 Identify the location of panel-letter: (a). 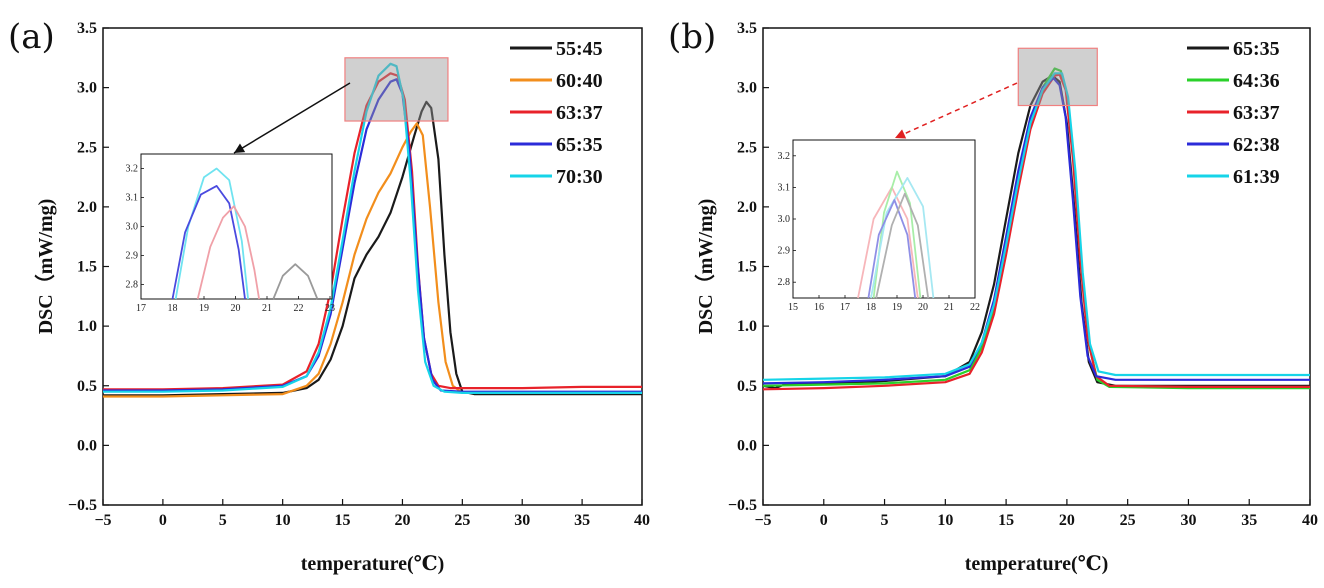
(31, 37).